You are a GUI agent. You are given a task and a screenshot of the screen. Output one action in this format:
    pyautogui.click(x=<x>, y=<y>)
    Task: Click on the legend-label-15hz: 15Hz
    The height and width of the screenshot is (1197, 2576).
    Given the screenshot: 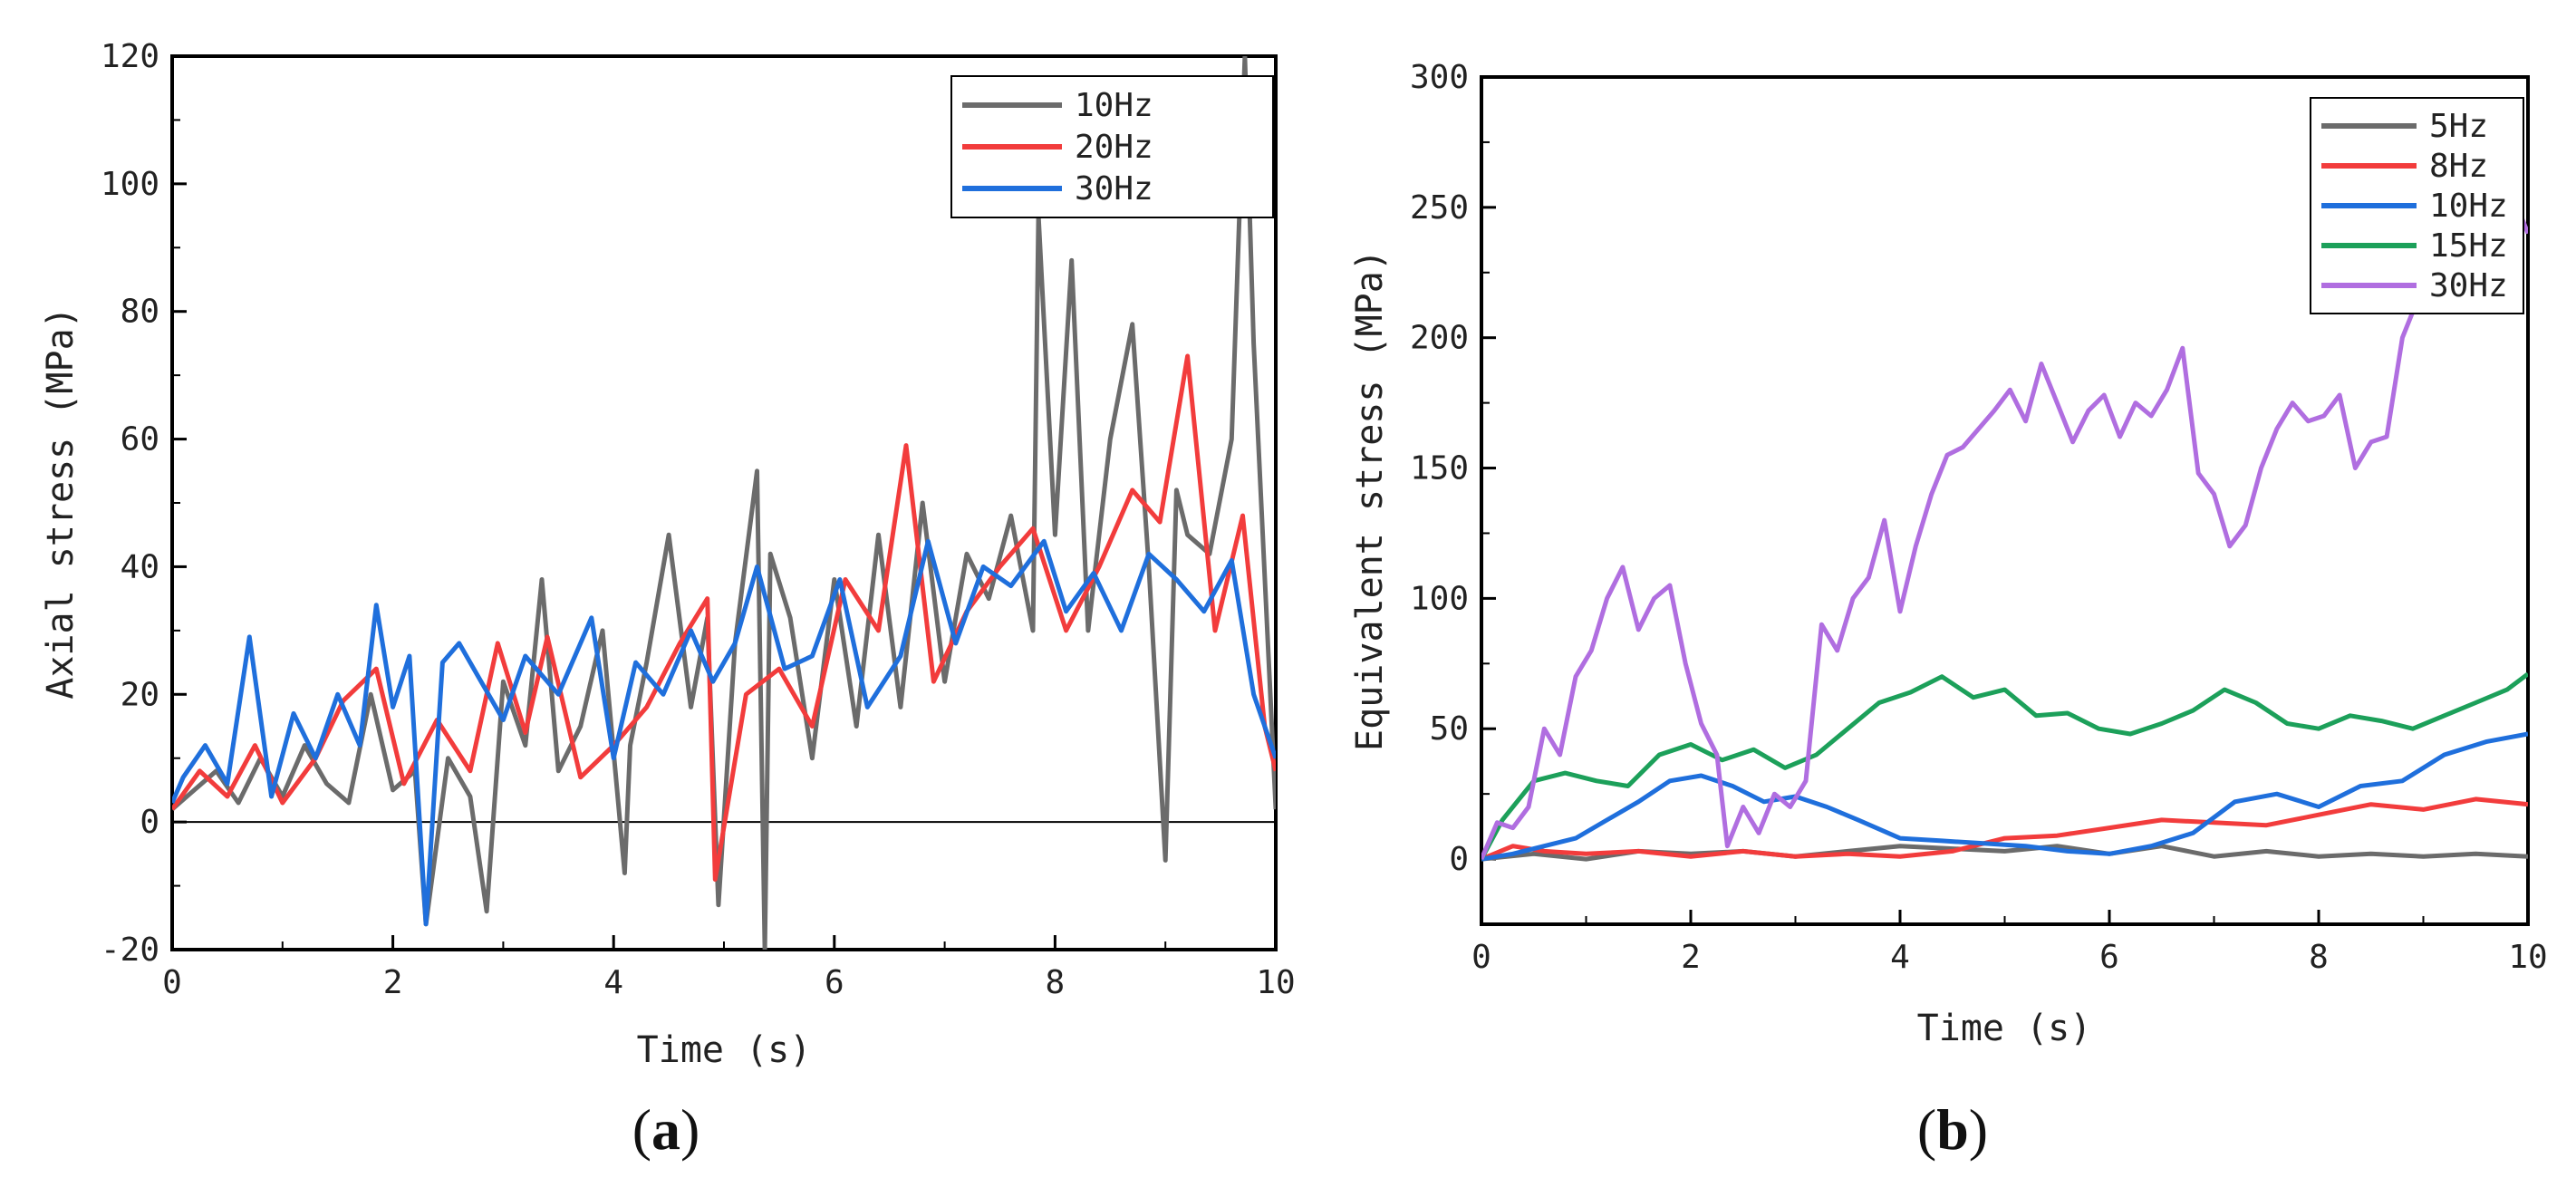 What is the action you would take?
    pyautogui.click(x=2468, y=246)
    